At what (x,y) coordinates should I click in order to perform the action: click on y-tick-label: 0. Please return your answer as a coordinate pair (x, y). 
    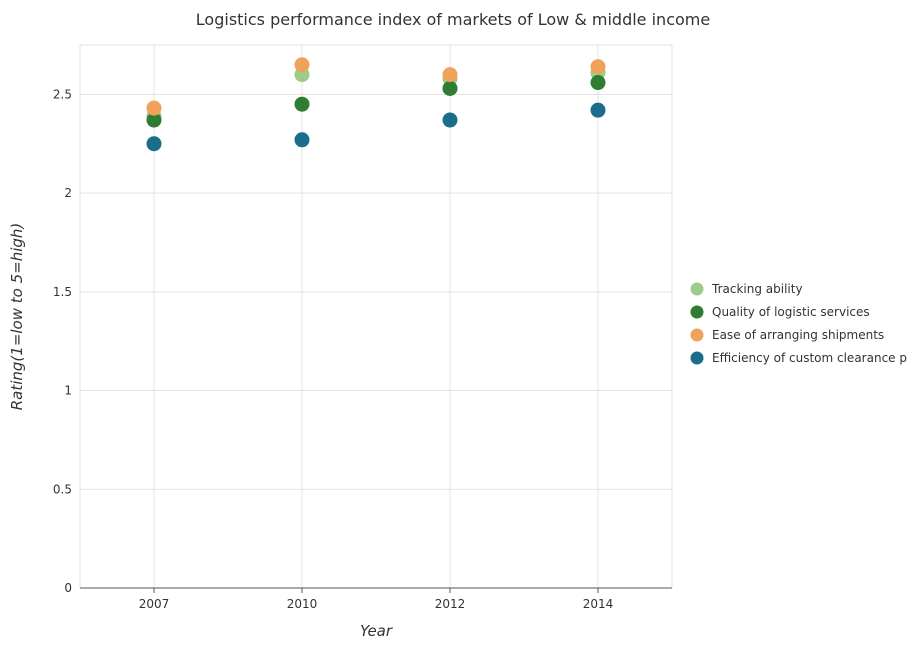
    Looking at the image, I should click on (68, 588).